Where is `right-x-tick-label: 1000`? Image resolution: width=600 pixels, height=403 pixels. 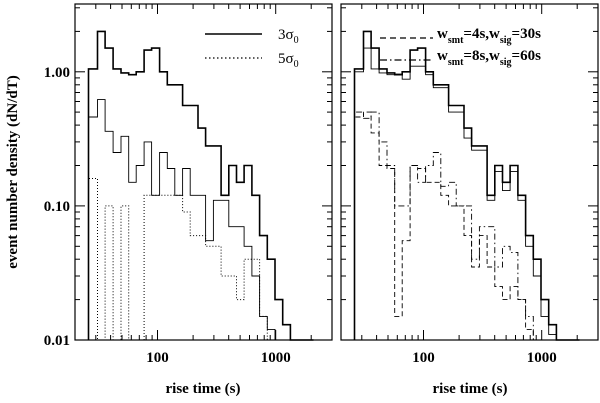
right-x-tick-label: 1000 is located at coordinates (542, 358).